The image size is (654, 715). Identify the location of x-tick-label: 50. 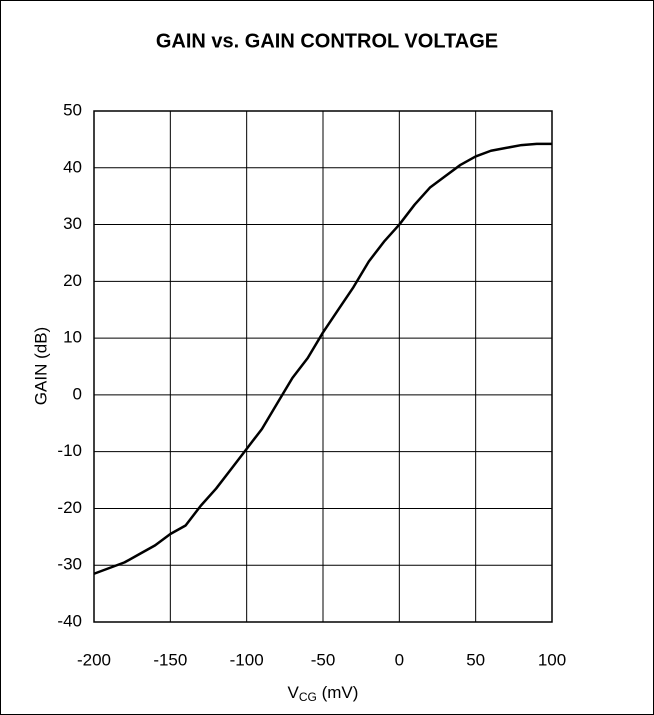
(475, 659).